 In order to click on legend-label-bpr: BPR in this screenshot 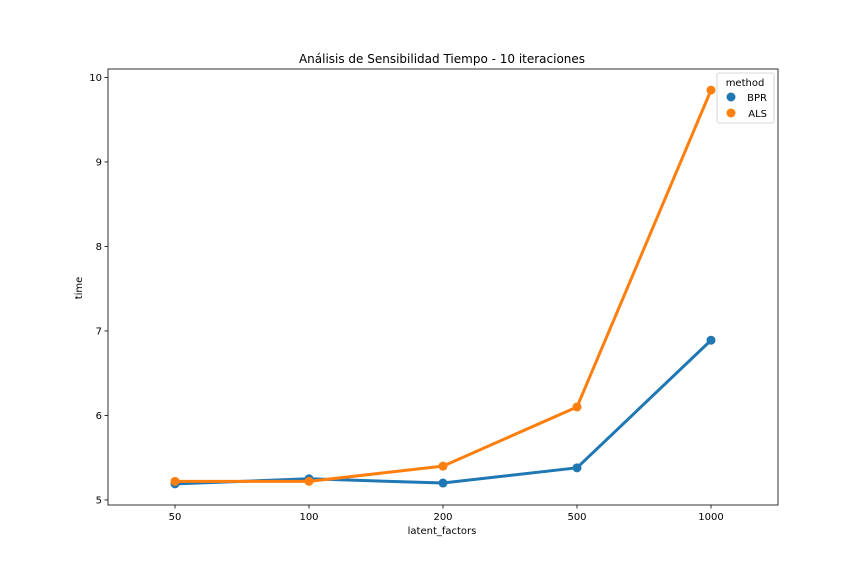, I will do `click(757, 98)`.